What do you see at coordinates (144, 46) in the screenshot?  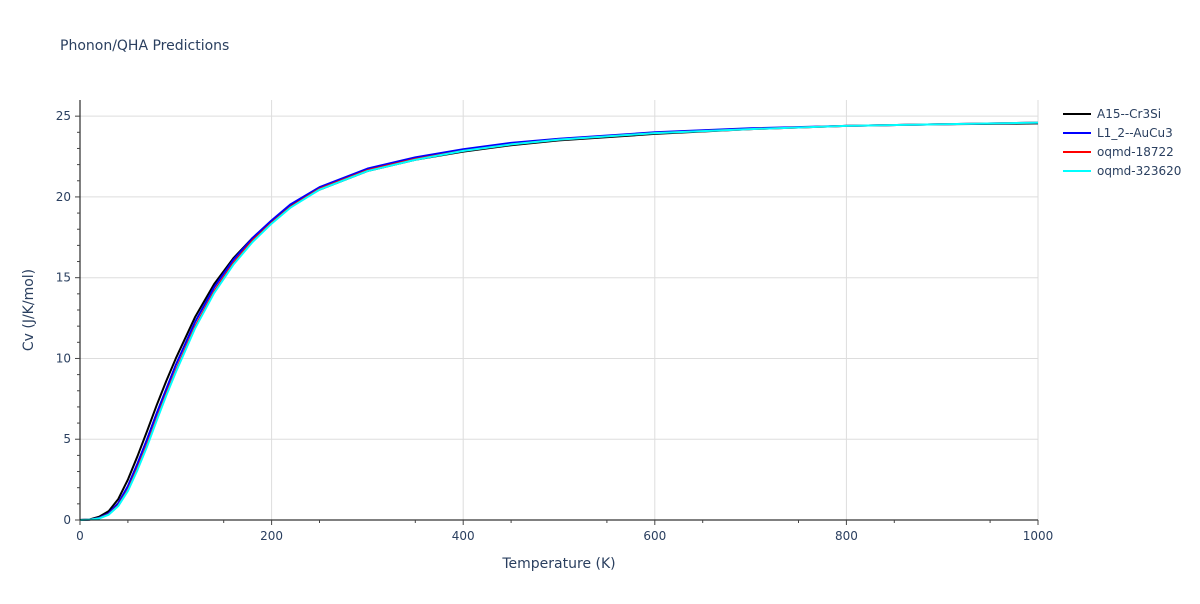 I see `chart-title: Phonon/QHA Predictions` at bounding box center [144, 46].